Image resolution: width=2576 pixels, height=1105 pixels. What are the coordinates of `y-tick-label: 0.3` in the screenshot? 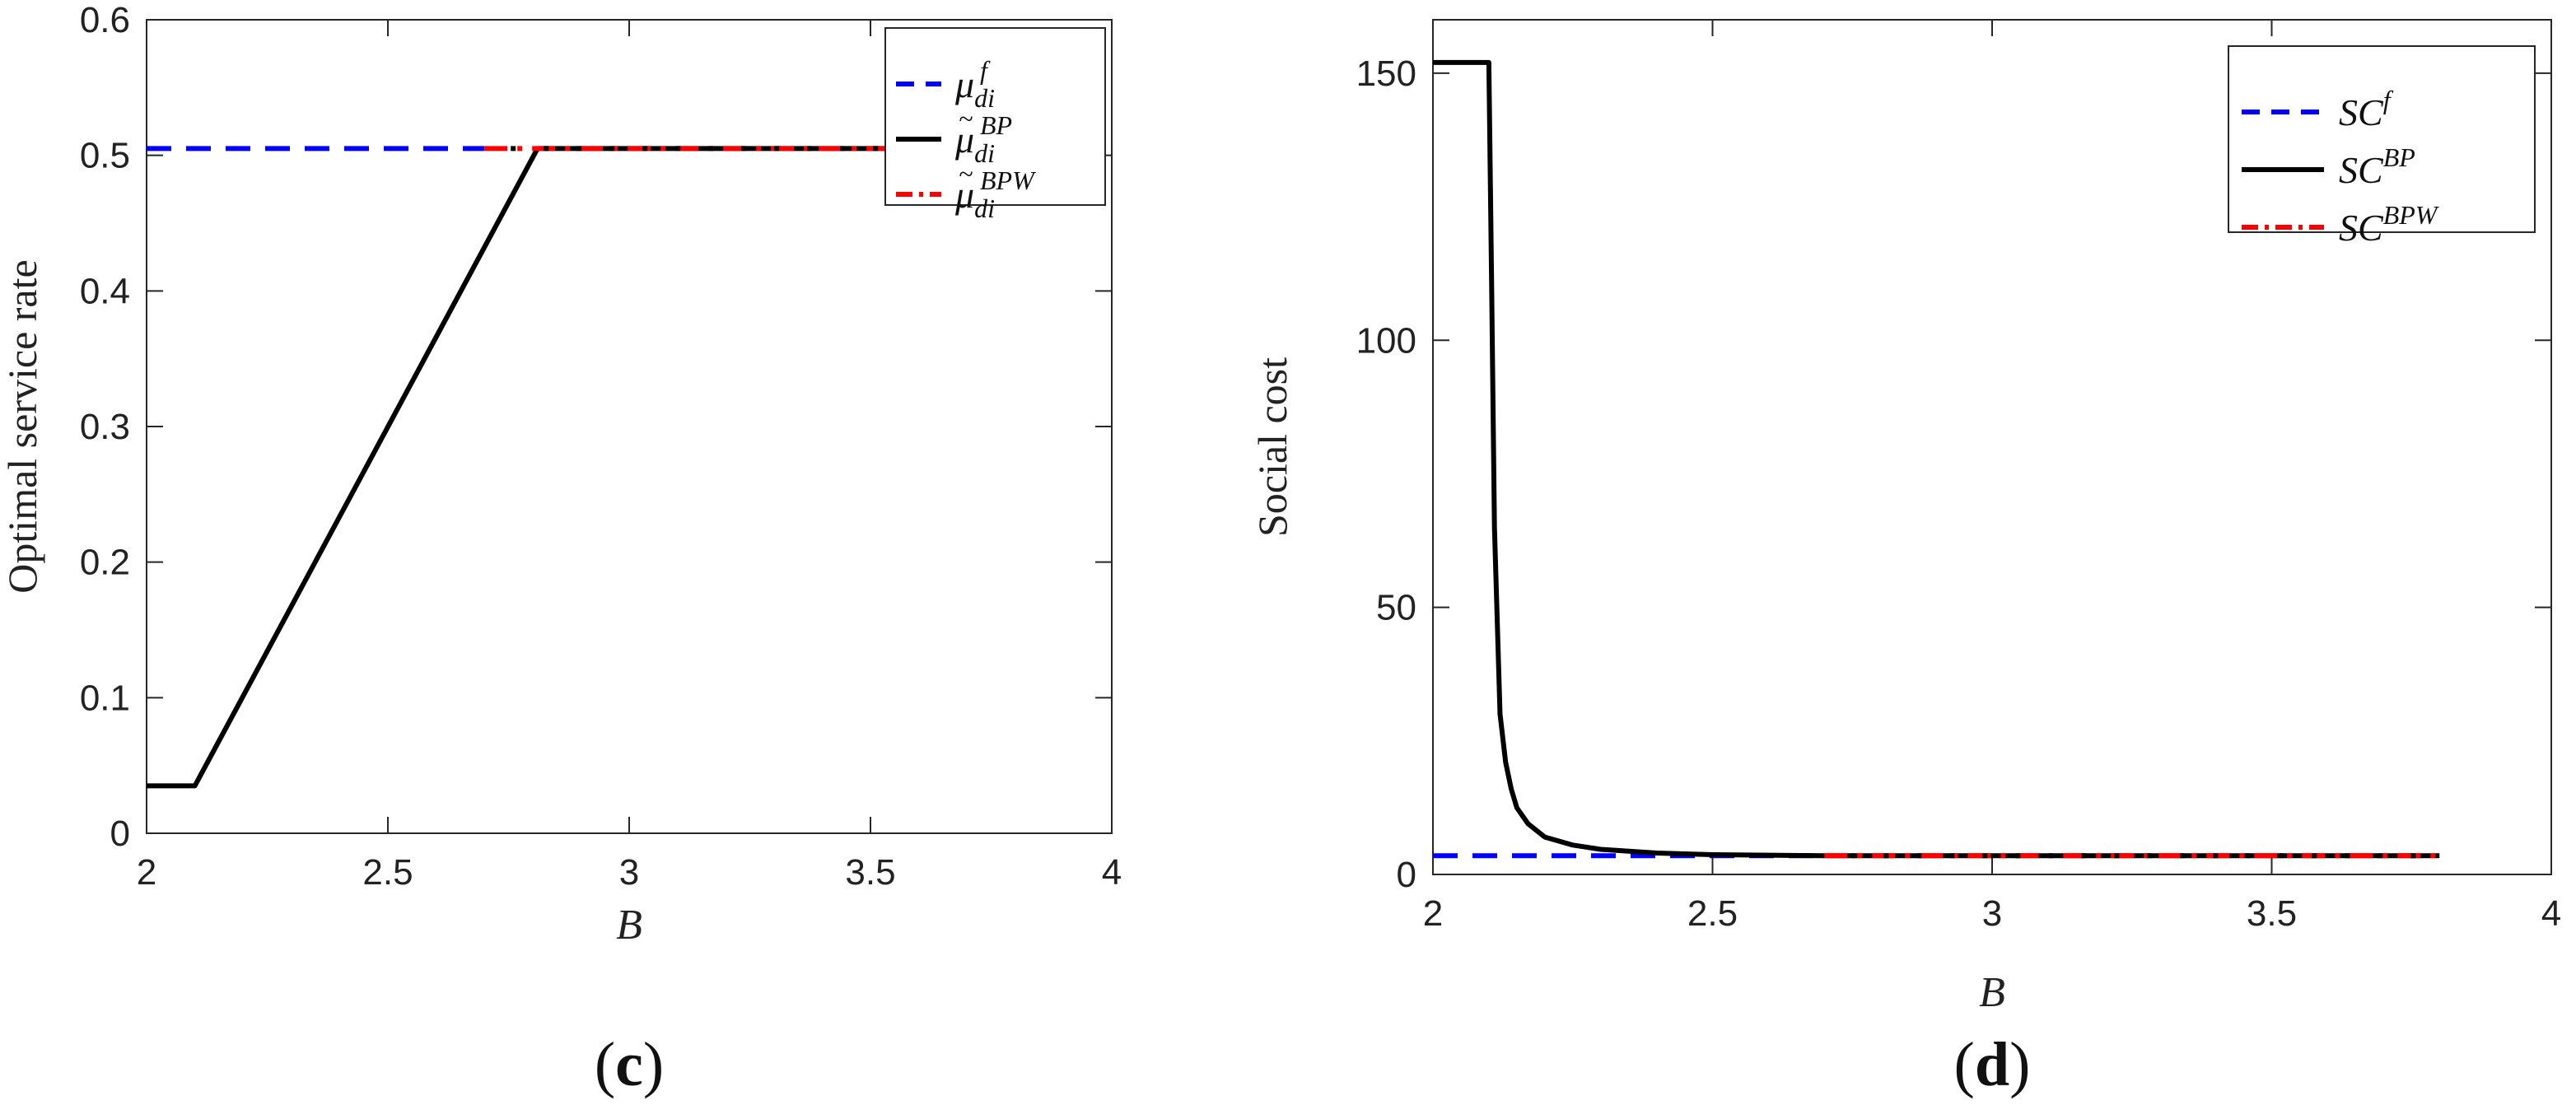 It's located at (105, 427).